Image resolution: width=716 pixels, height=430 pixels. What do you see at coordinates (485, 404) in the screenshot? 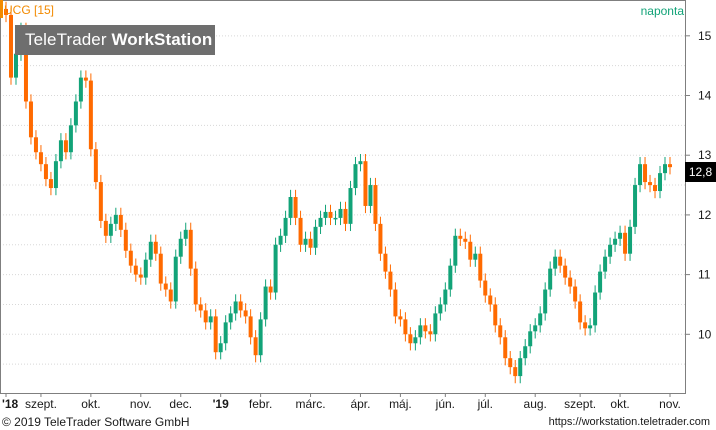
I see `x-tick-label: júl.` at bounding box center [485, 404].